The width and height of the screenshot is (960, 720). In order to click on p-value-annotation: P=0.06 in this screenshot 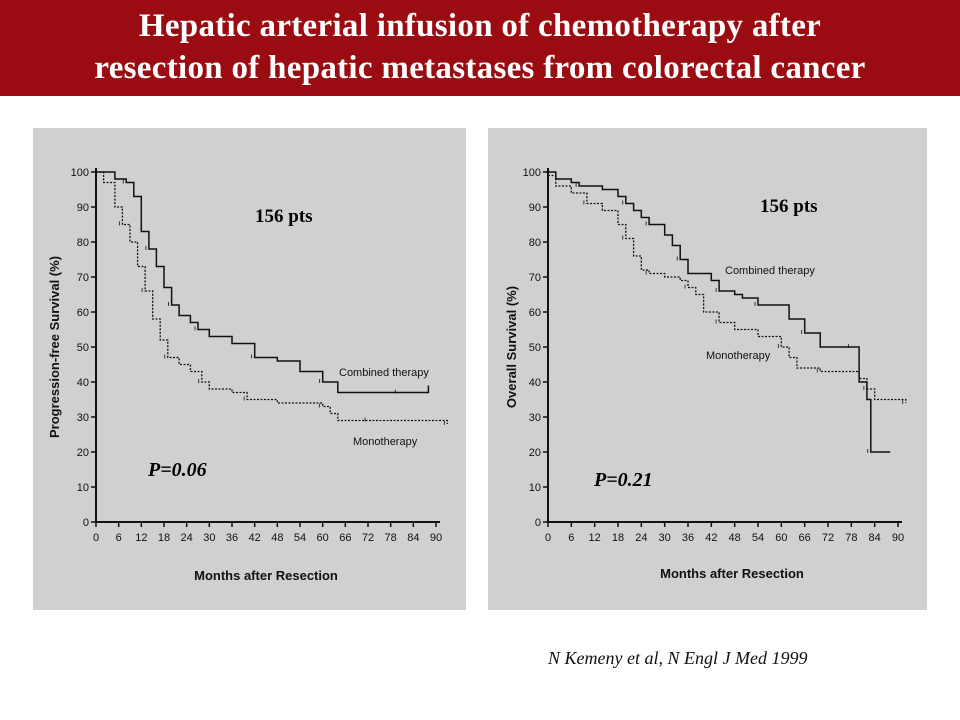, I will do `click(177, 470)`.